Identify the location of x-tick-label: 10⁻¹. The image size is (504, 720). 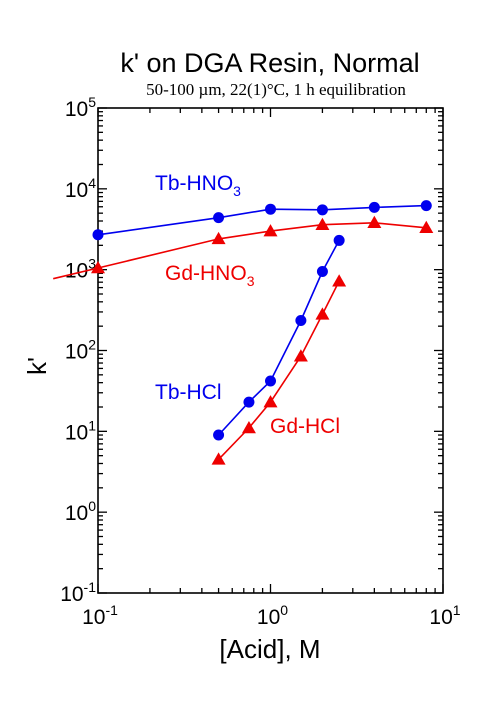
(100, 615).